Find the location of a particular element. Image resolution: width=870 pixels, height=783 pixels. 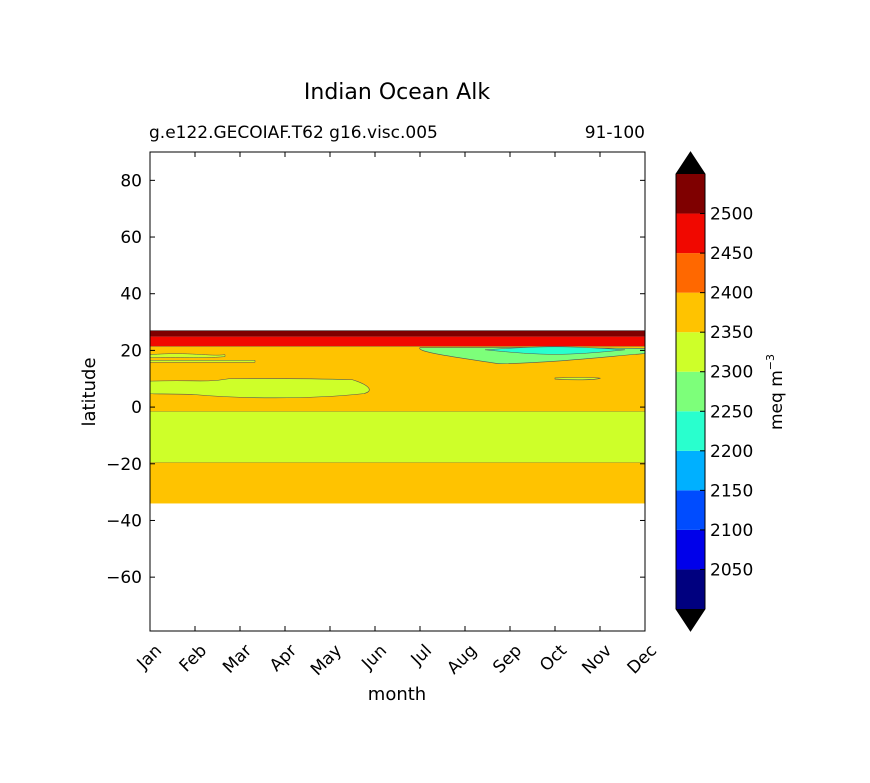

colorbar-tick-label-2150: 2150 is located at coordinates (731, 491).